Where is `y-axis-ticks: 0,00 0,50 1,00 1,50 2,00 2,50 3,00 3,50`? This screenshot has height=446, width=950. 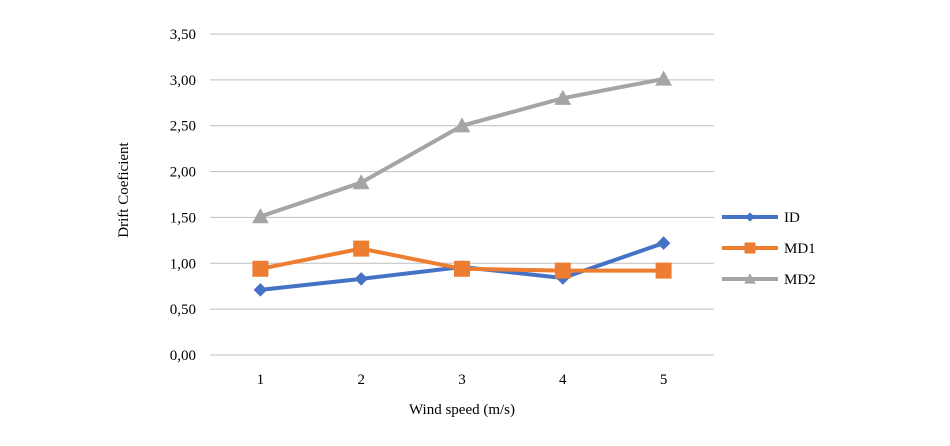
y-axis-ticks: 0,00 0,50 1,00 1,50 2,00 2,50 3,00 3,50 is located at coordinates (183, 195).